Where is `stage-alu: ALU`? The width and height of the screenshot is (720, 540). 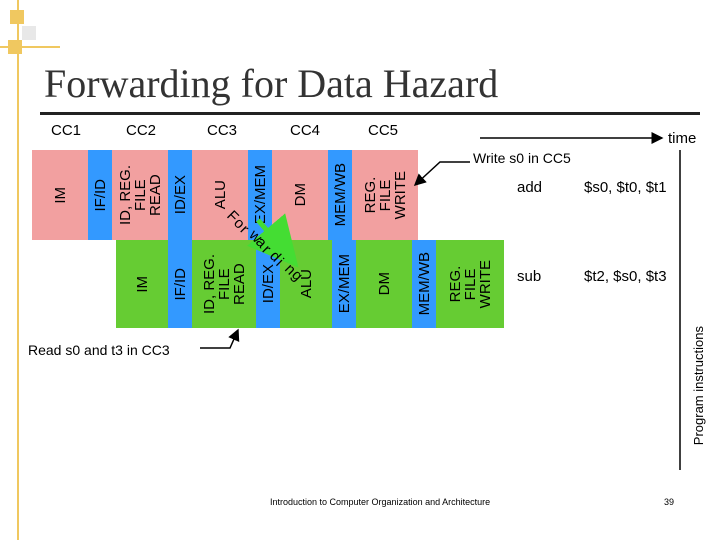 stage-alu: ALU is located at coordinates (220, 195).